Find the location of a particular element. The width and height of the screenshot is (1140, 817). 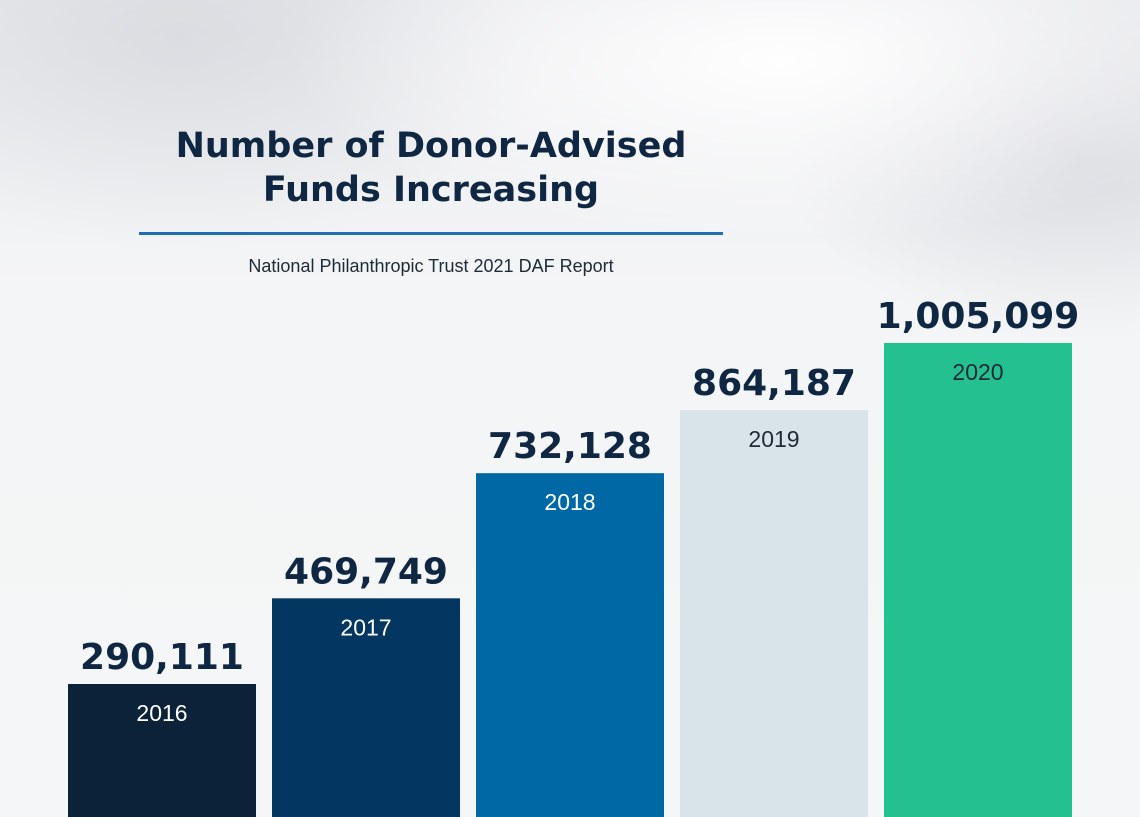

bar-2016 is located at coordinates (162, 750).